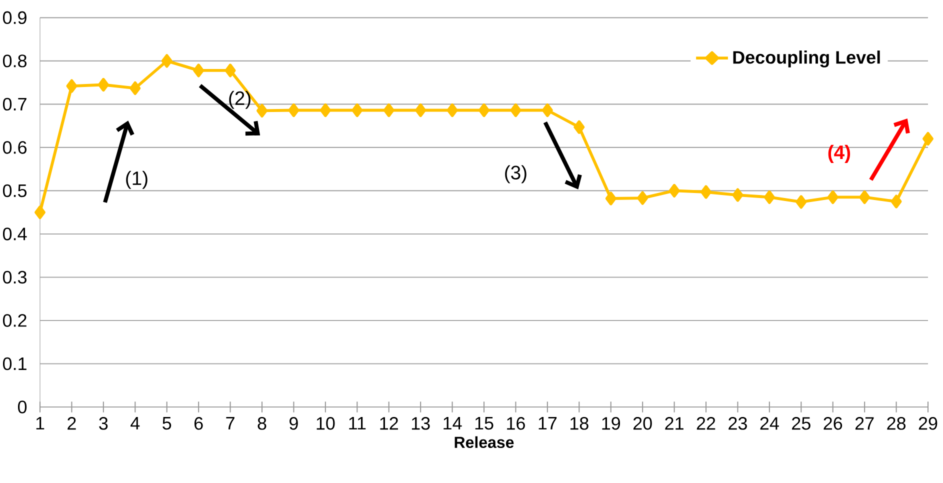 This screenshot has height=483, width=943. Describe the element at coordinates (389, 423) in the screenshot. I see `x-tick-label: 12` at that location.